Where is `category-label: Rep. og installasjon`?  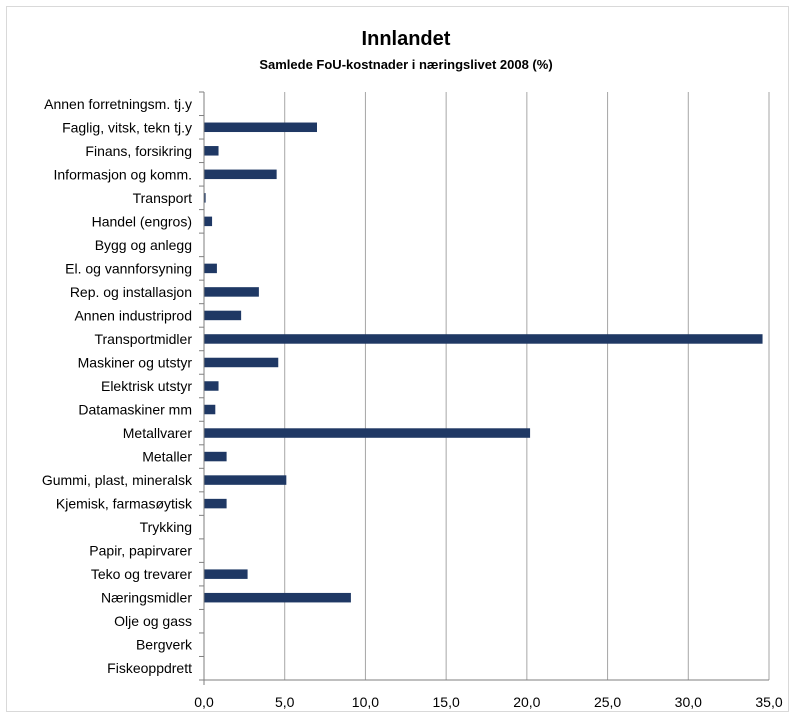 category-label: Rep. og installasjon is located at coordinates (131, 292).